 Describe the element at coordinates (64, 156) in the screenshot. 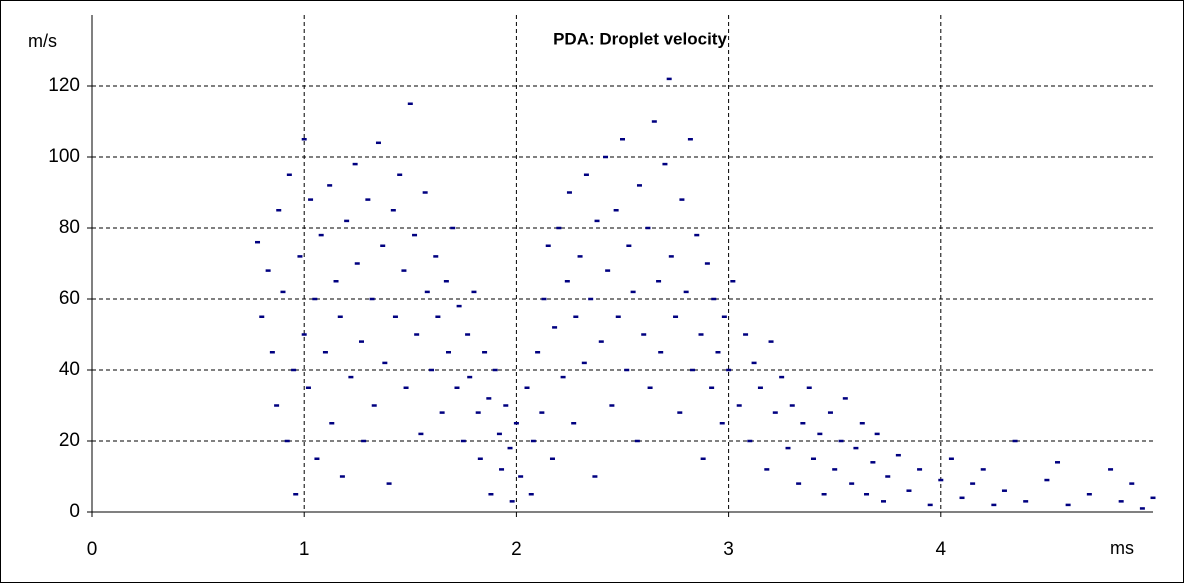

I see `y-tick-label: 100` at that location.